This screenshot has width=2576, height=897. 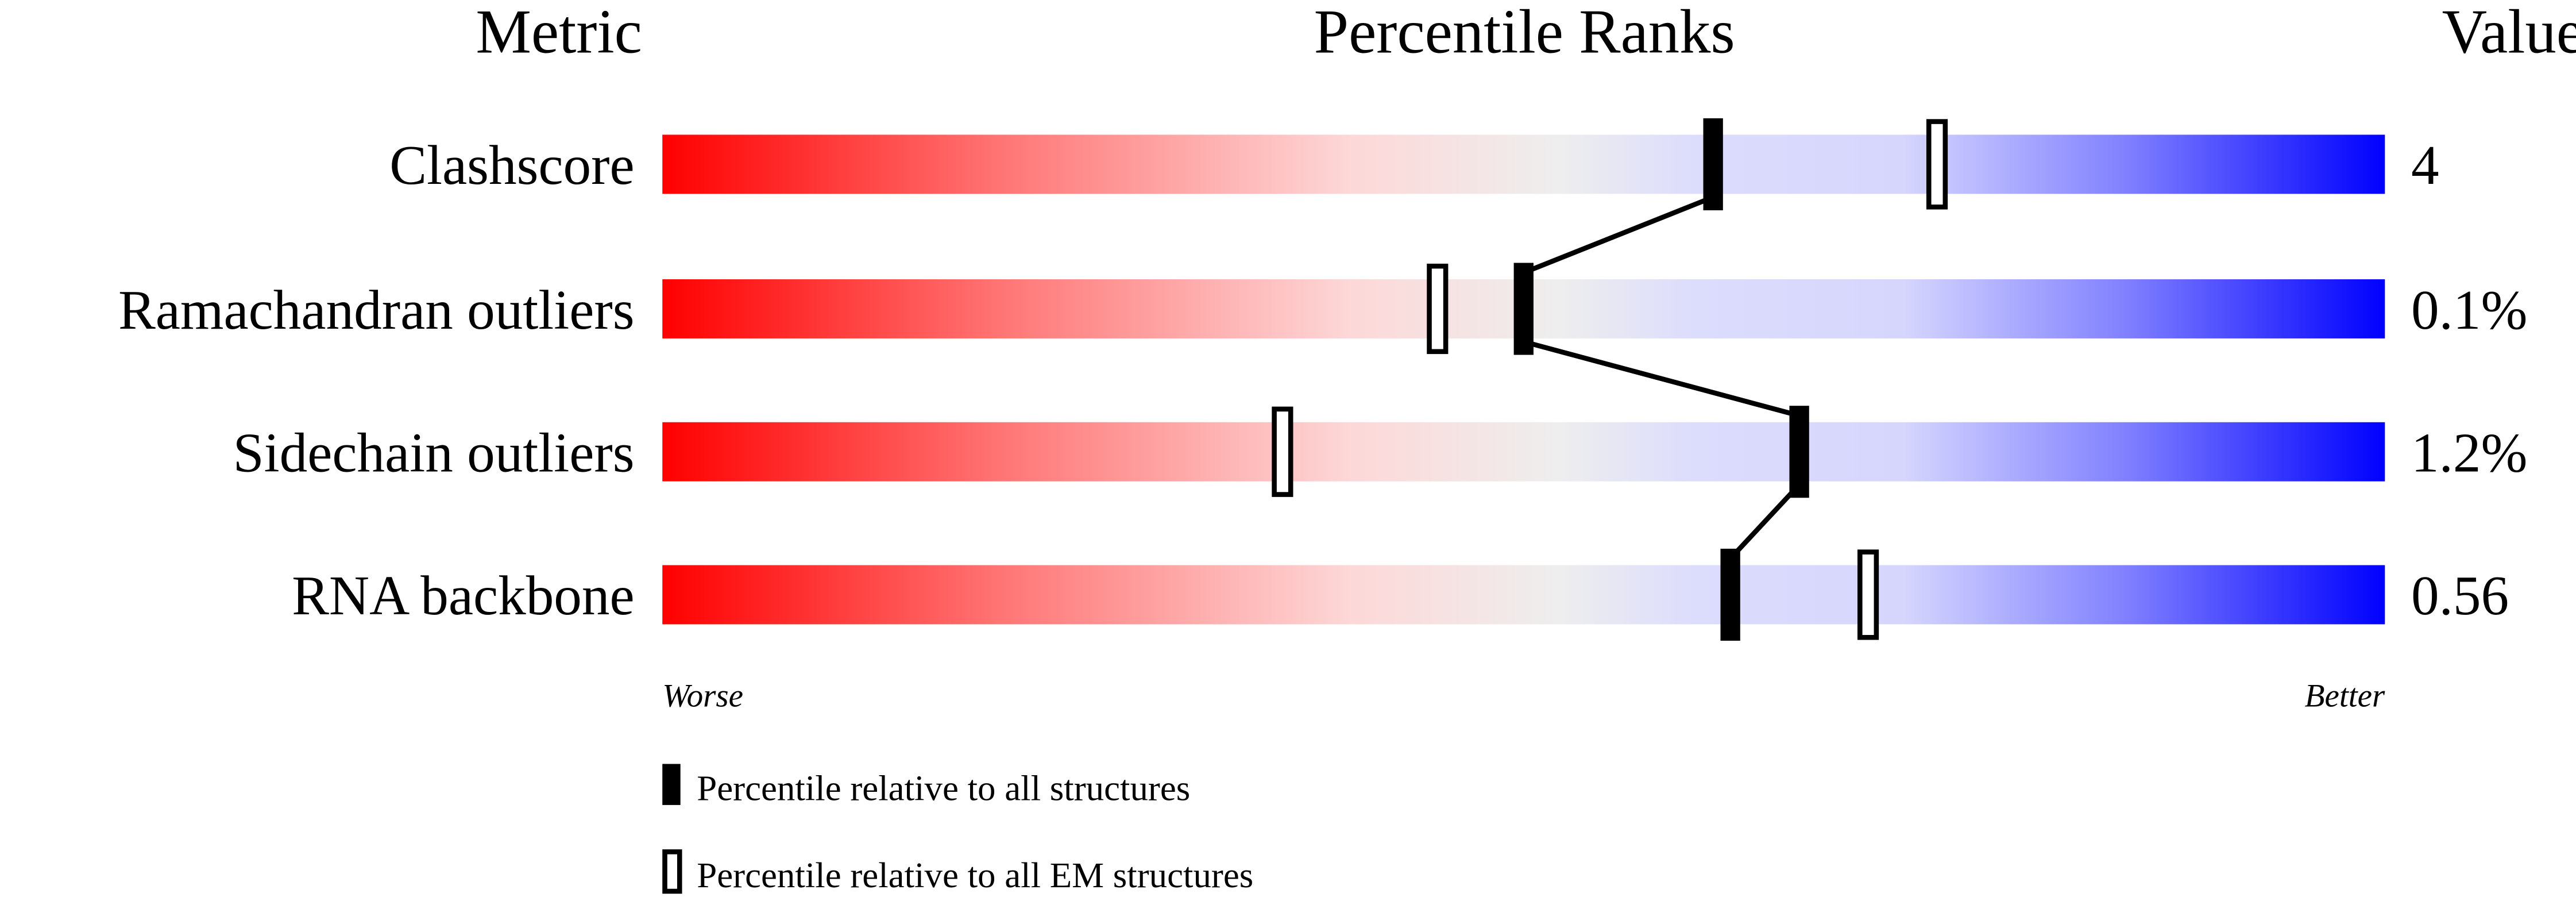 I want to click on legend-hollow-marker, so click(x=672, y=871).